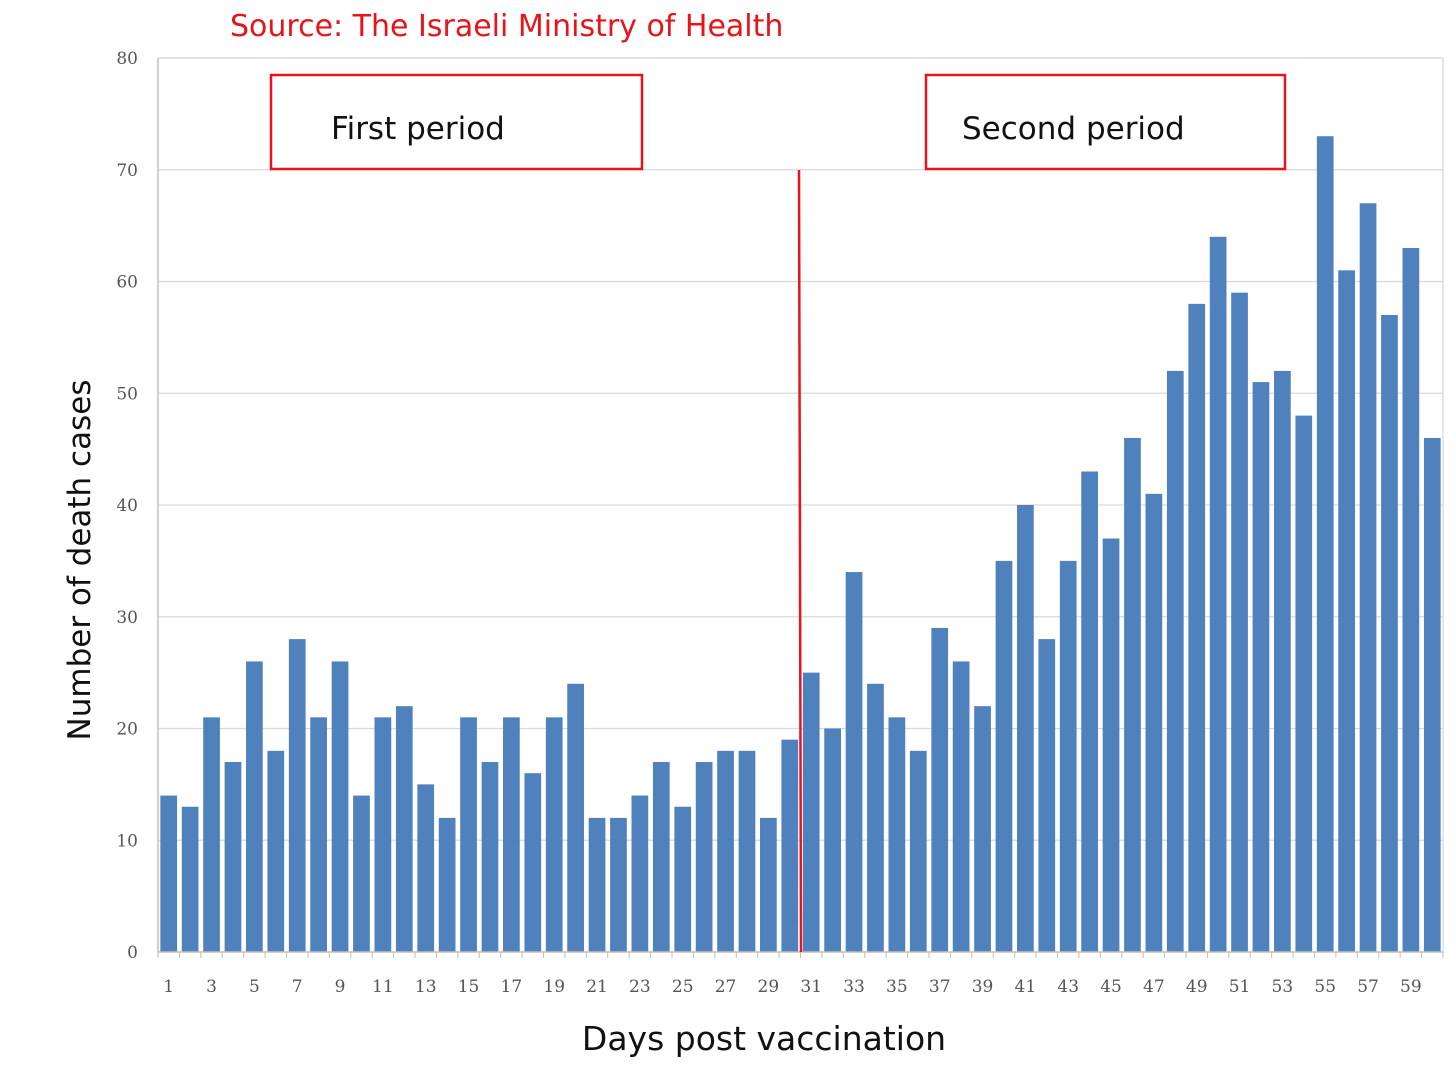 Image resolution: width=1456 pixels, height=1068 pixels. What do you see at coordinates (1325, 987) in the screenshot?
I see `x-tick-label: 55` at bounding box center [1325, 987].